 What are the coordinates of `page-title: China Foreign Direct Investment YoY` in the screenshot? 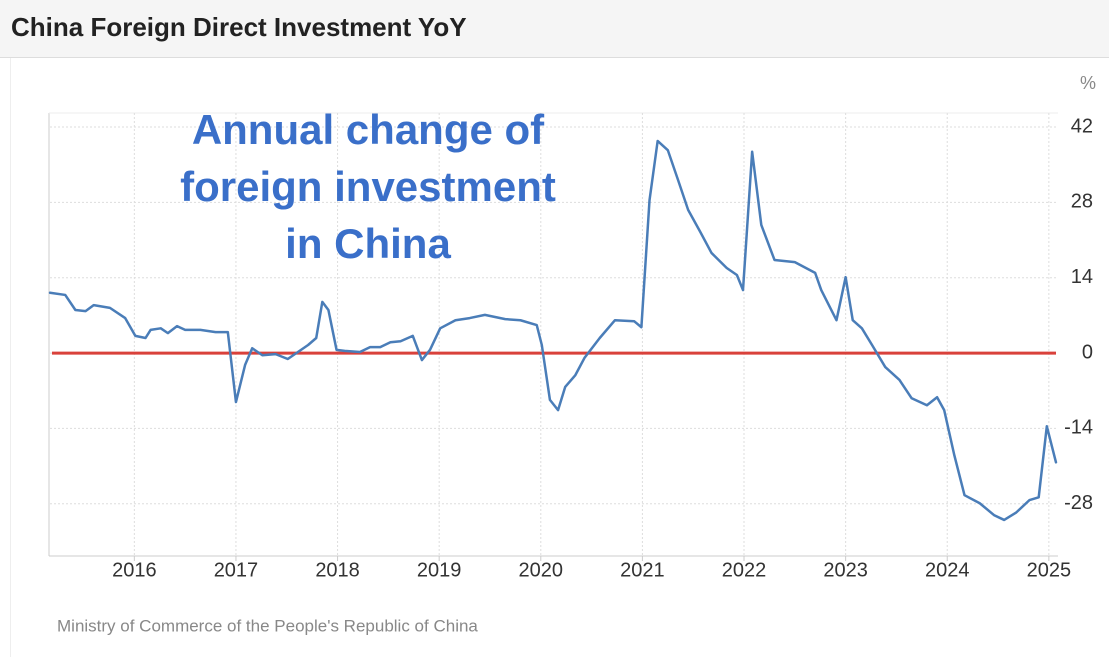 It's located at (239, 27).